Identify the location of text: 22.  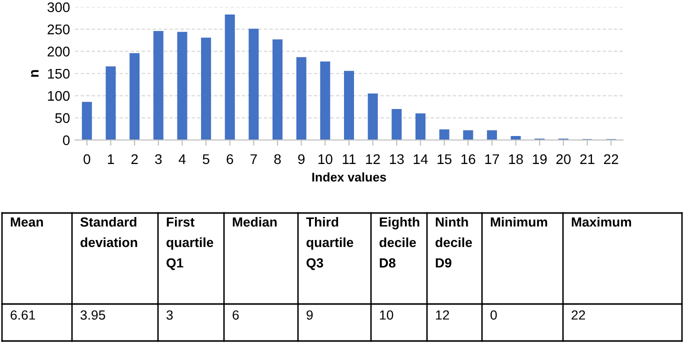
(579, 315).